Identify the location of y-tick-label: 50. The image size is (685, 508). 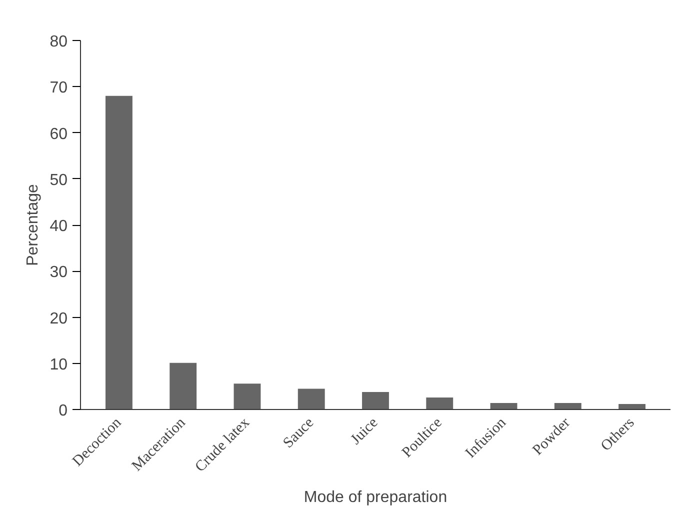
(59, 180).